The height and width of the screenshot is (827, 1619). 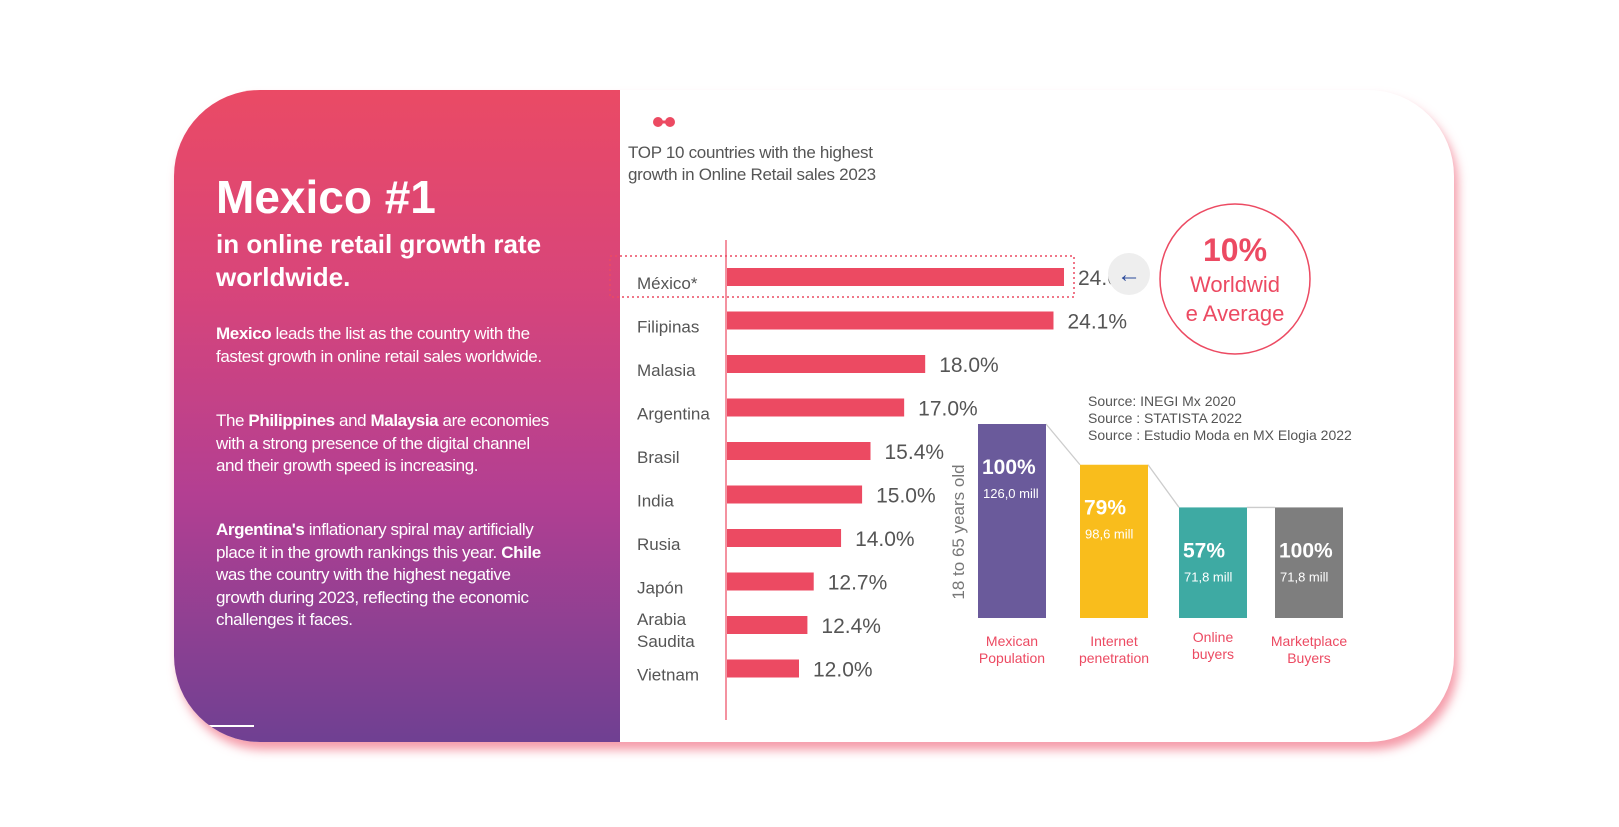 I want to click on funnel-pct-4: 100%, so click(x=1306, y=550).